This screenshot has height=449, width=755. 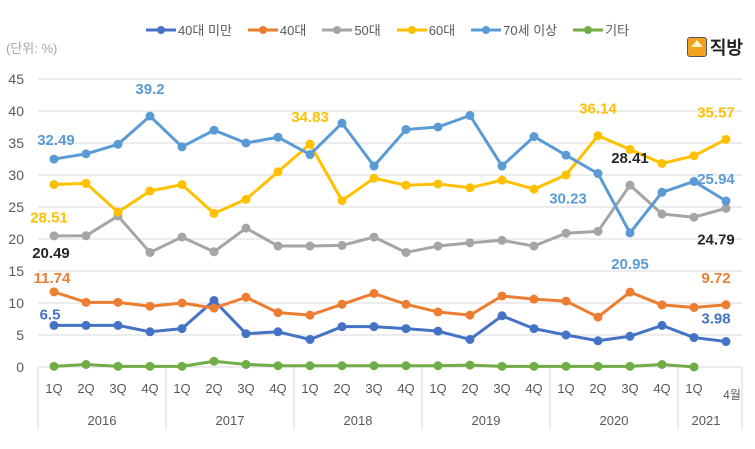 I want to click on year-label: 2021, so click(x=706, y=420).